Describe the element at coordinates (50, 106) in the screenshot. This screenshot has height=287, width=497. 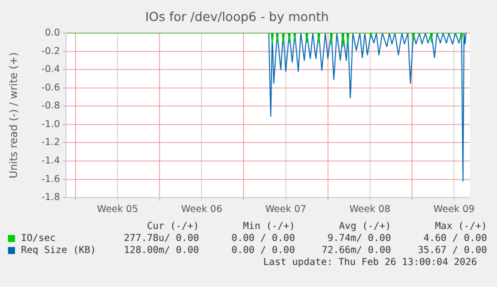
I see `y-tick-label: -0.8` at that location.